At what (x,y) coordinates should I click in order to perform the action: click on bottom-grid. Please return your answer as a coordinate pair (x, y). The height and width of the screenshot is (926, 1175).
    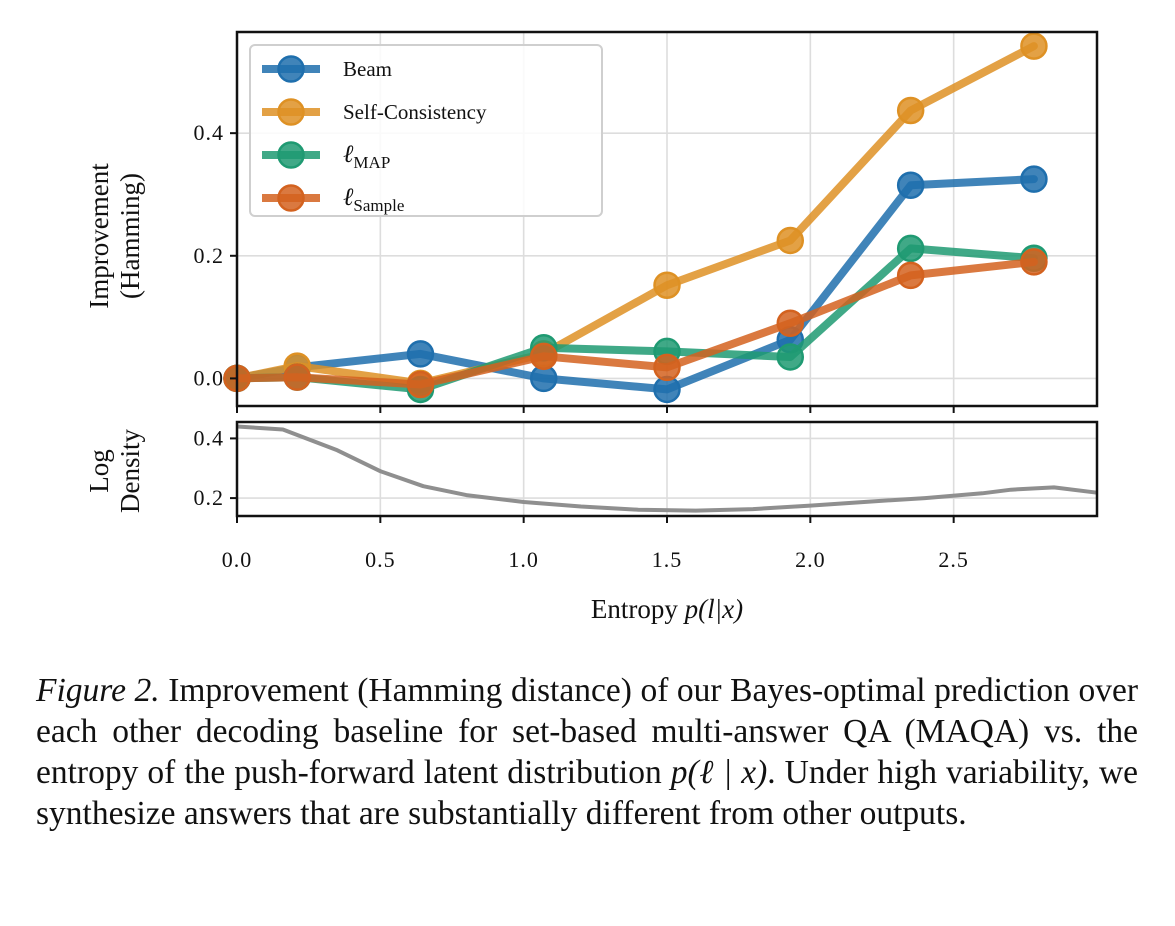
    Looking at the image, I should click on (666, 469).